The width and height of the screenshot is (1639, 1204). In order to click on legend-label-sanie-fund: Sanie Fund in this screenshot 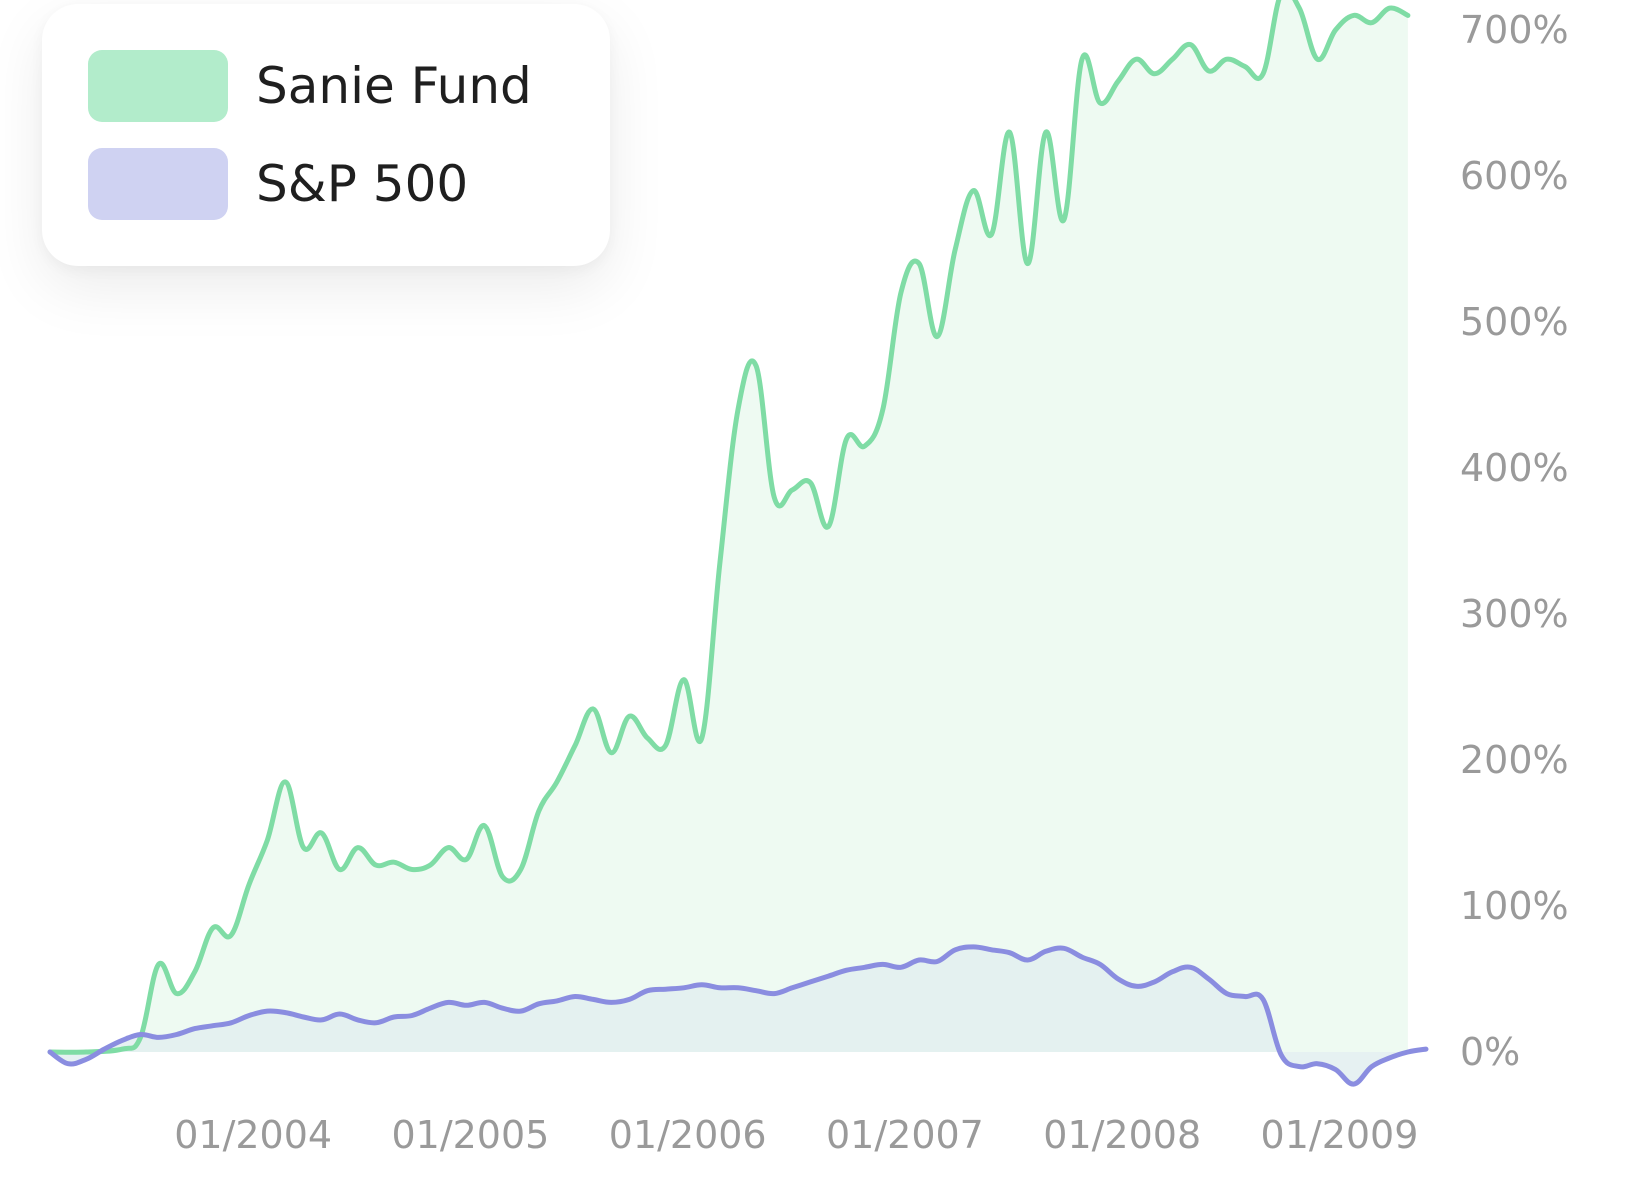, I will do `click(394, 86)`.